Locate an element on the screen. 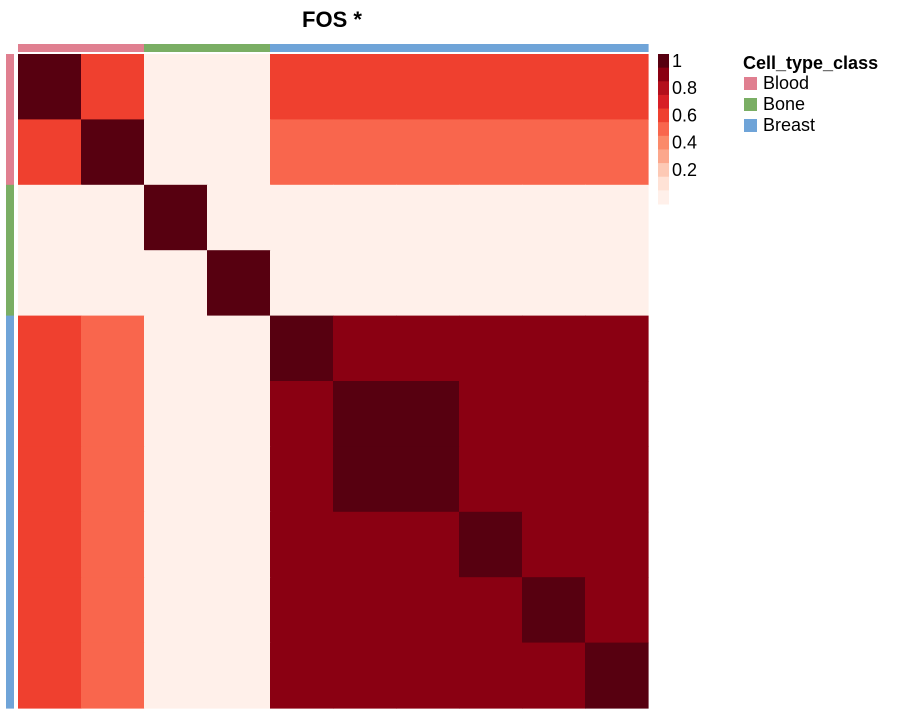 Image resolution: width=900 pixels, height=725 pixels. heatmap-cell-r8-c9 is located at coordinates (617, 610).